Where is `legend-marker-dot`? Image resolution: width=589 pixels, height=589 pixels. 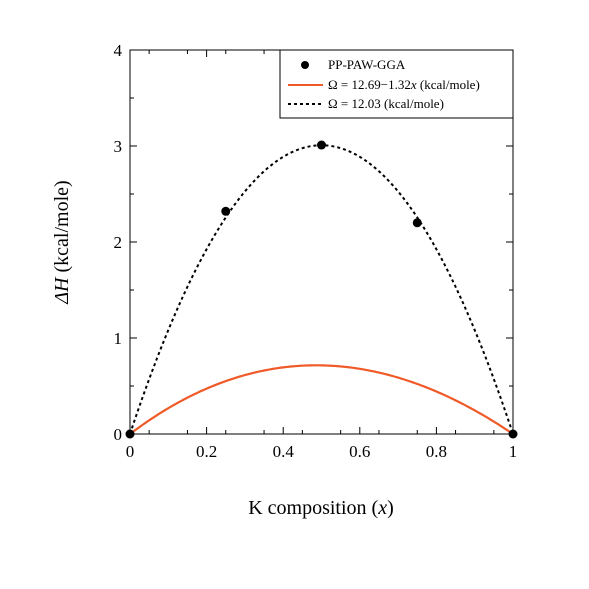 legend-marker-dot is located at coordinates (305, 65).